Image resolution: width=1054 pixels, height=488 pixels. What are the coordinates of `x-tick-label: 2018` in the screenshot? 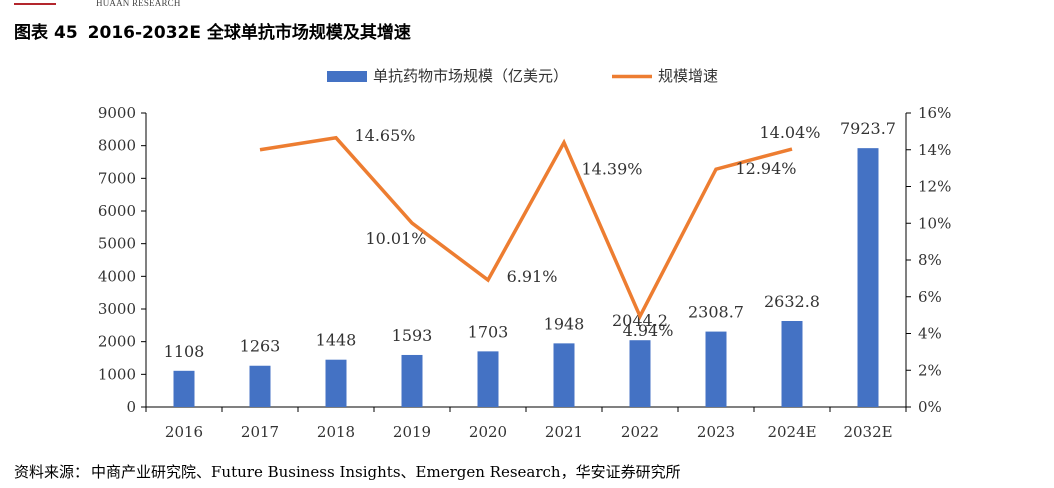 It's located at (336, 432).